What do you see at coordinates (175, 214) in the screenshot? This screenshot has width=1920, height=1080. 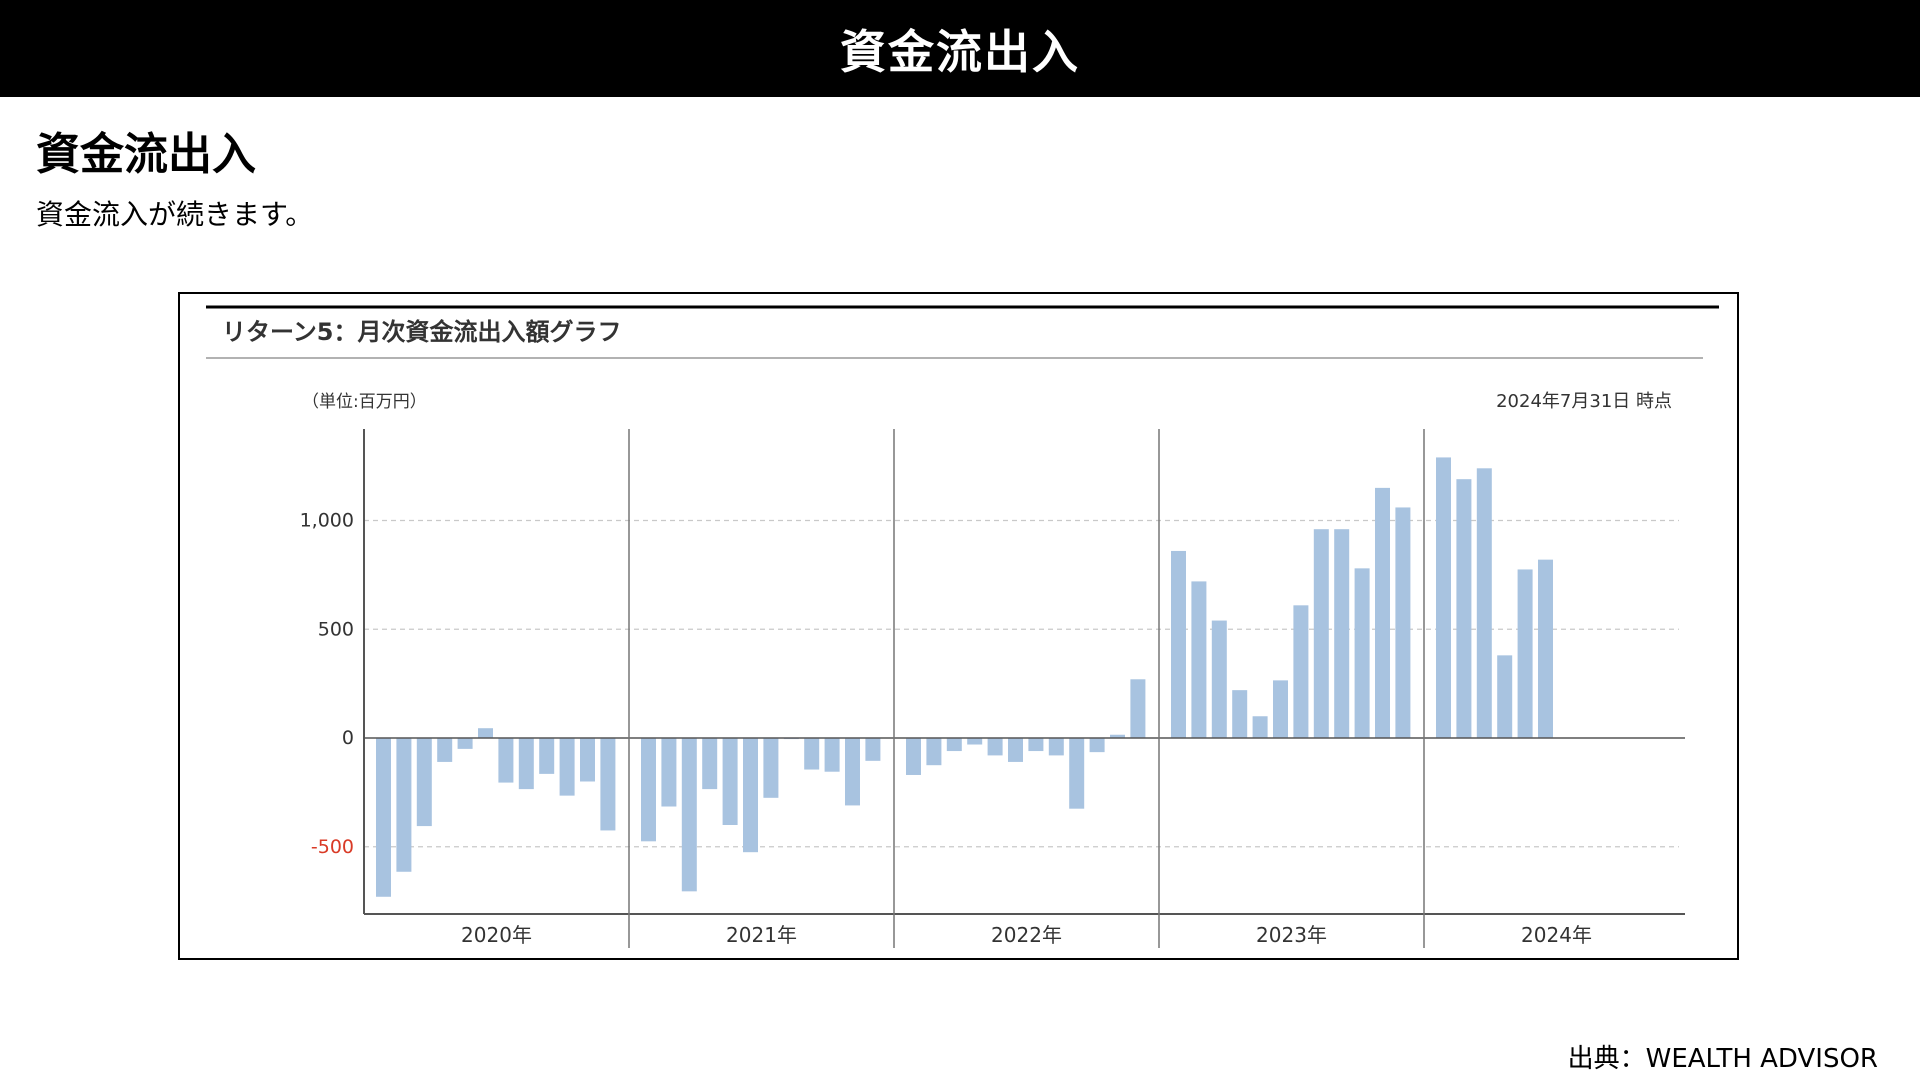 I see `page-subtext: 資金流入が続きます。` at bounding box center [175, 214].